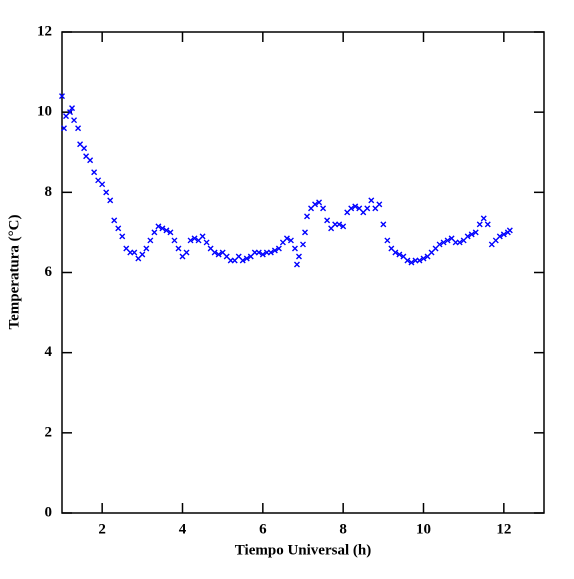  What do you see at coordinates (343, 529) in the screenshot?
I see `x-tick-label: 8` at bounding box center [343, 529].